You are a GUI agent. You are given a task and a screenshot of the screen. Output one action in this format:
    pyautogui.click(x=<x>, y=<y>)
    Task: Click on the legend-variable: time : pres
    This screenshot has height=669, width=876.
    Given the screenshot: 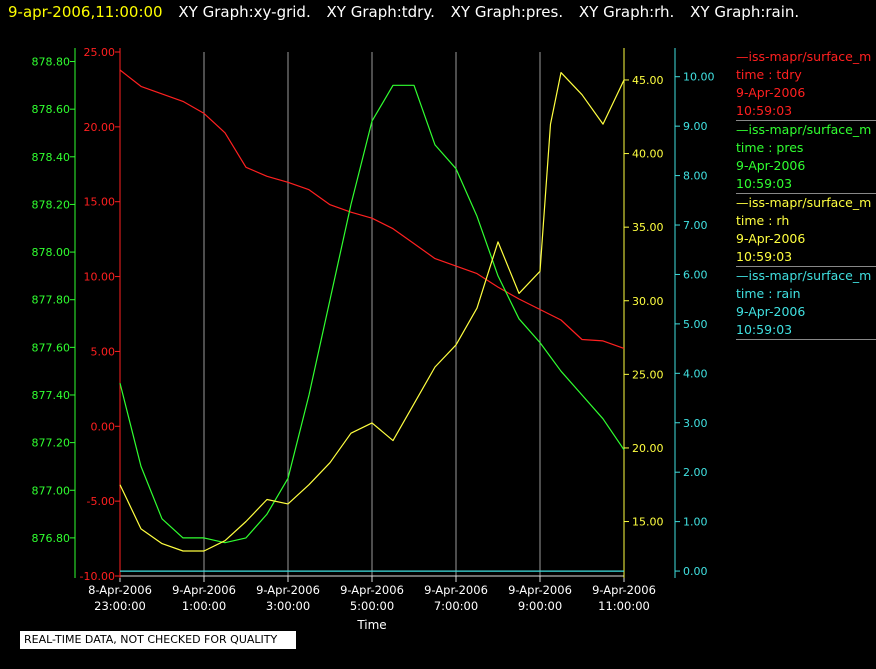 What is the action you would take?
    pyautogui.click(x=770, y=147)
    